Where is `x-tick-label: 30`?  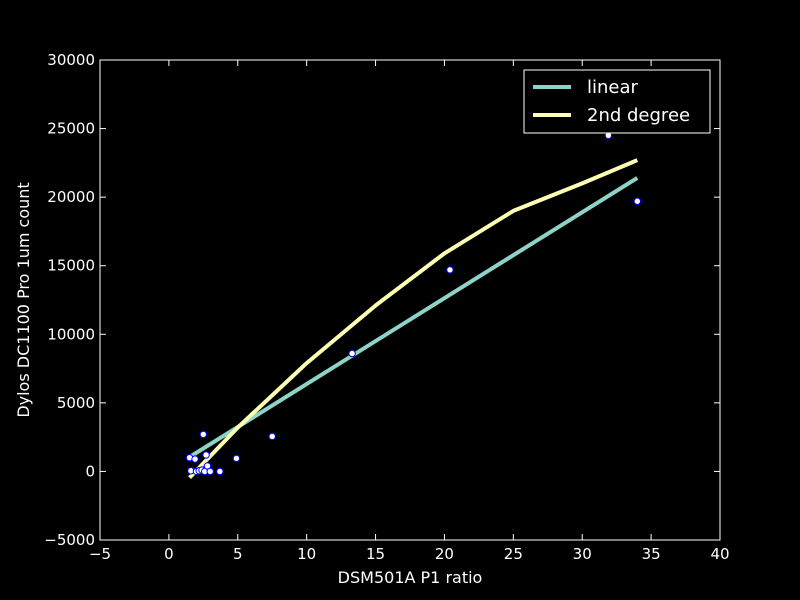 x-tick-label: 30 is located at coordinates (582, 554).